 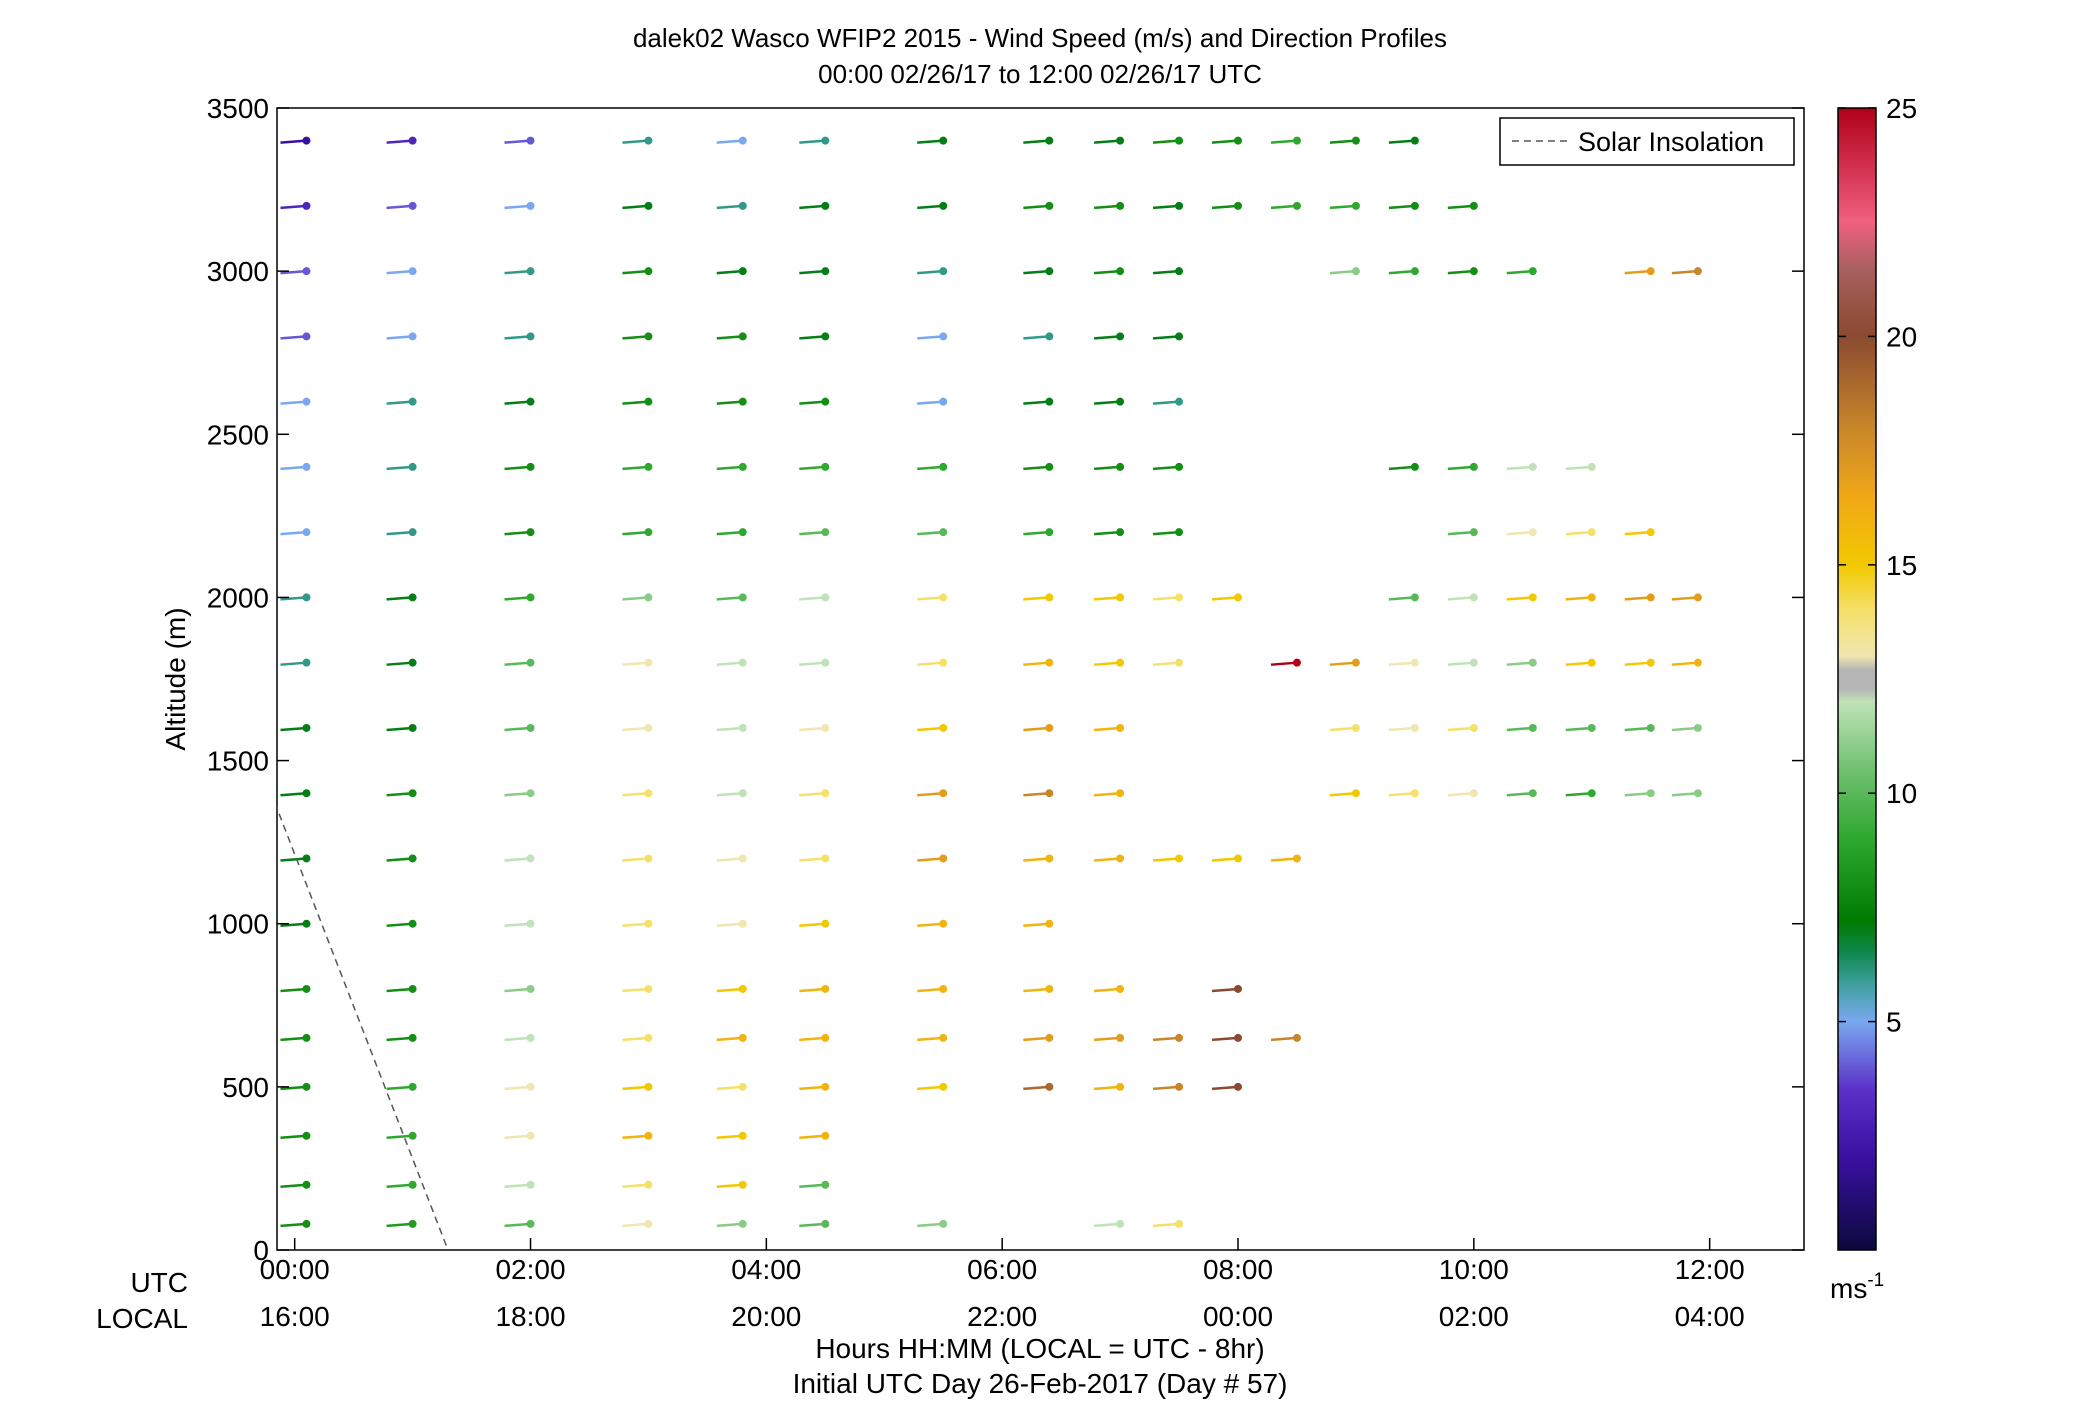 I want to click on colorbar-tick-label: 15, so click(x=1901, y=565).